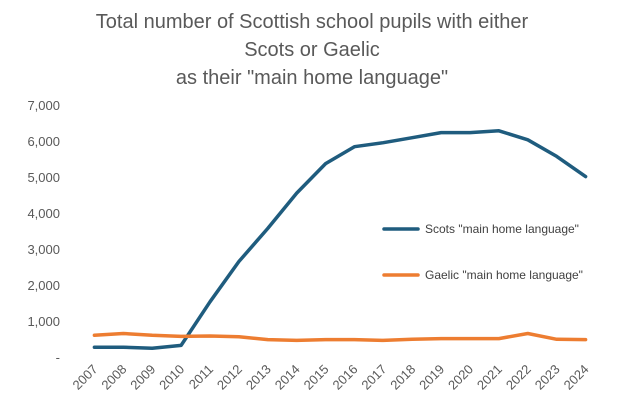 This screenshot has height=405, width=625. Describe the element at coordinates (229, 377) in the screenshot. I see `x-tick-label: 2012` at that location.